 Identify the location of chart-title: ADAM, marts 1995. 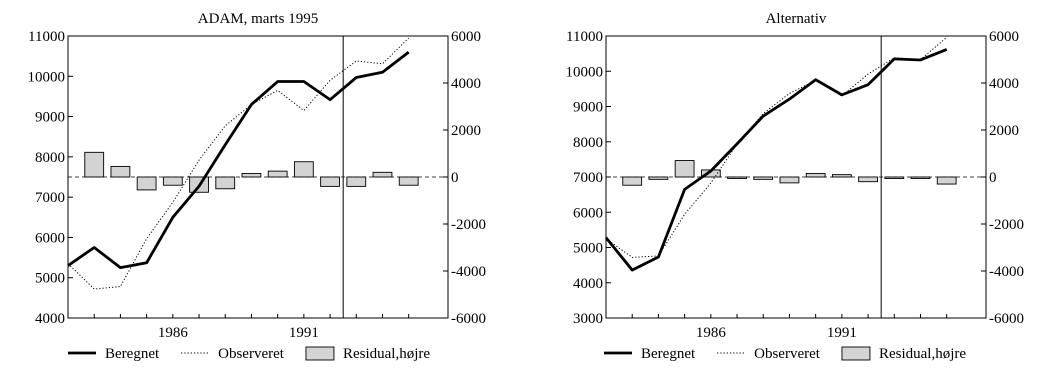
(258, 19).